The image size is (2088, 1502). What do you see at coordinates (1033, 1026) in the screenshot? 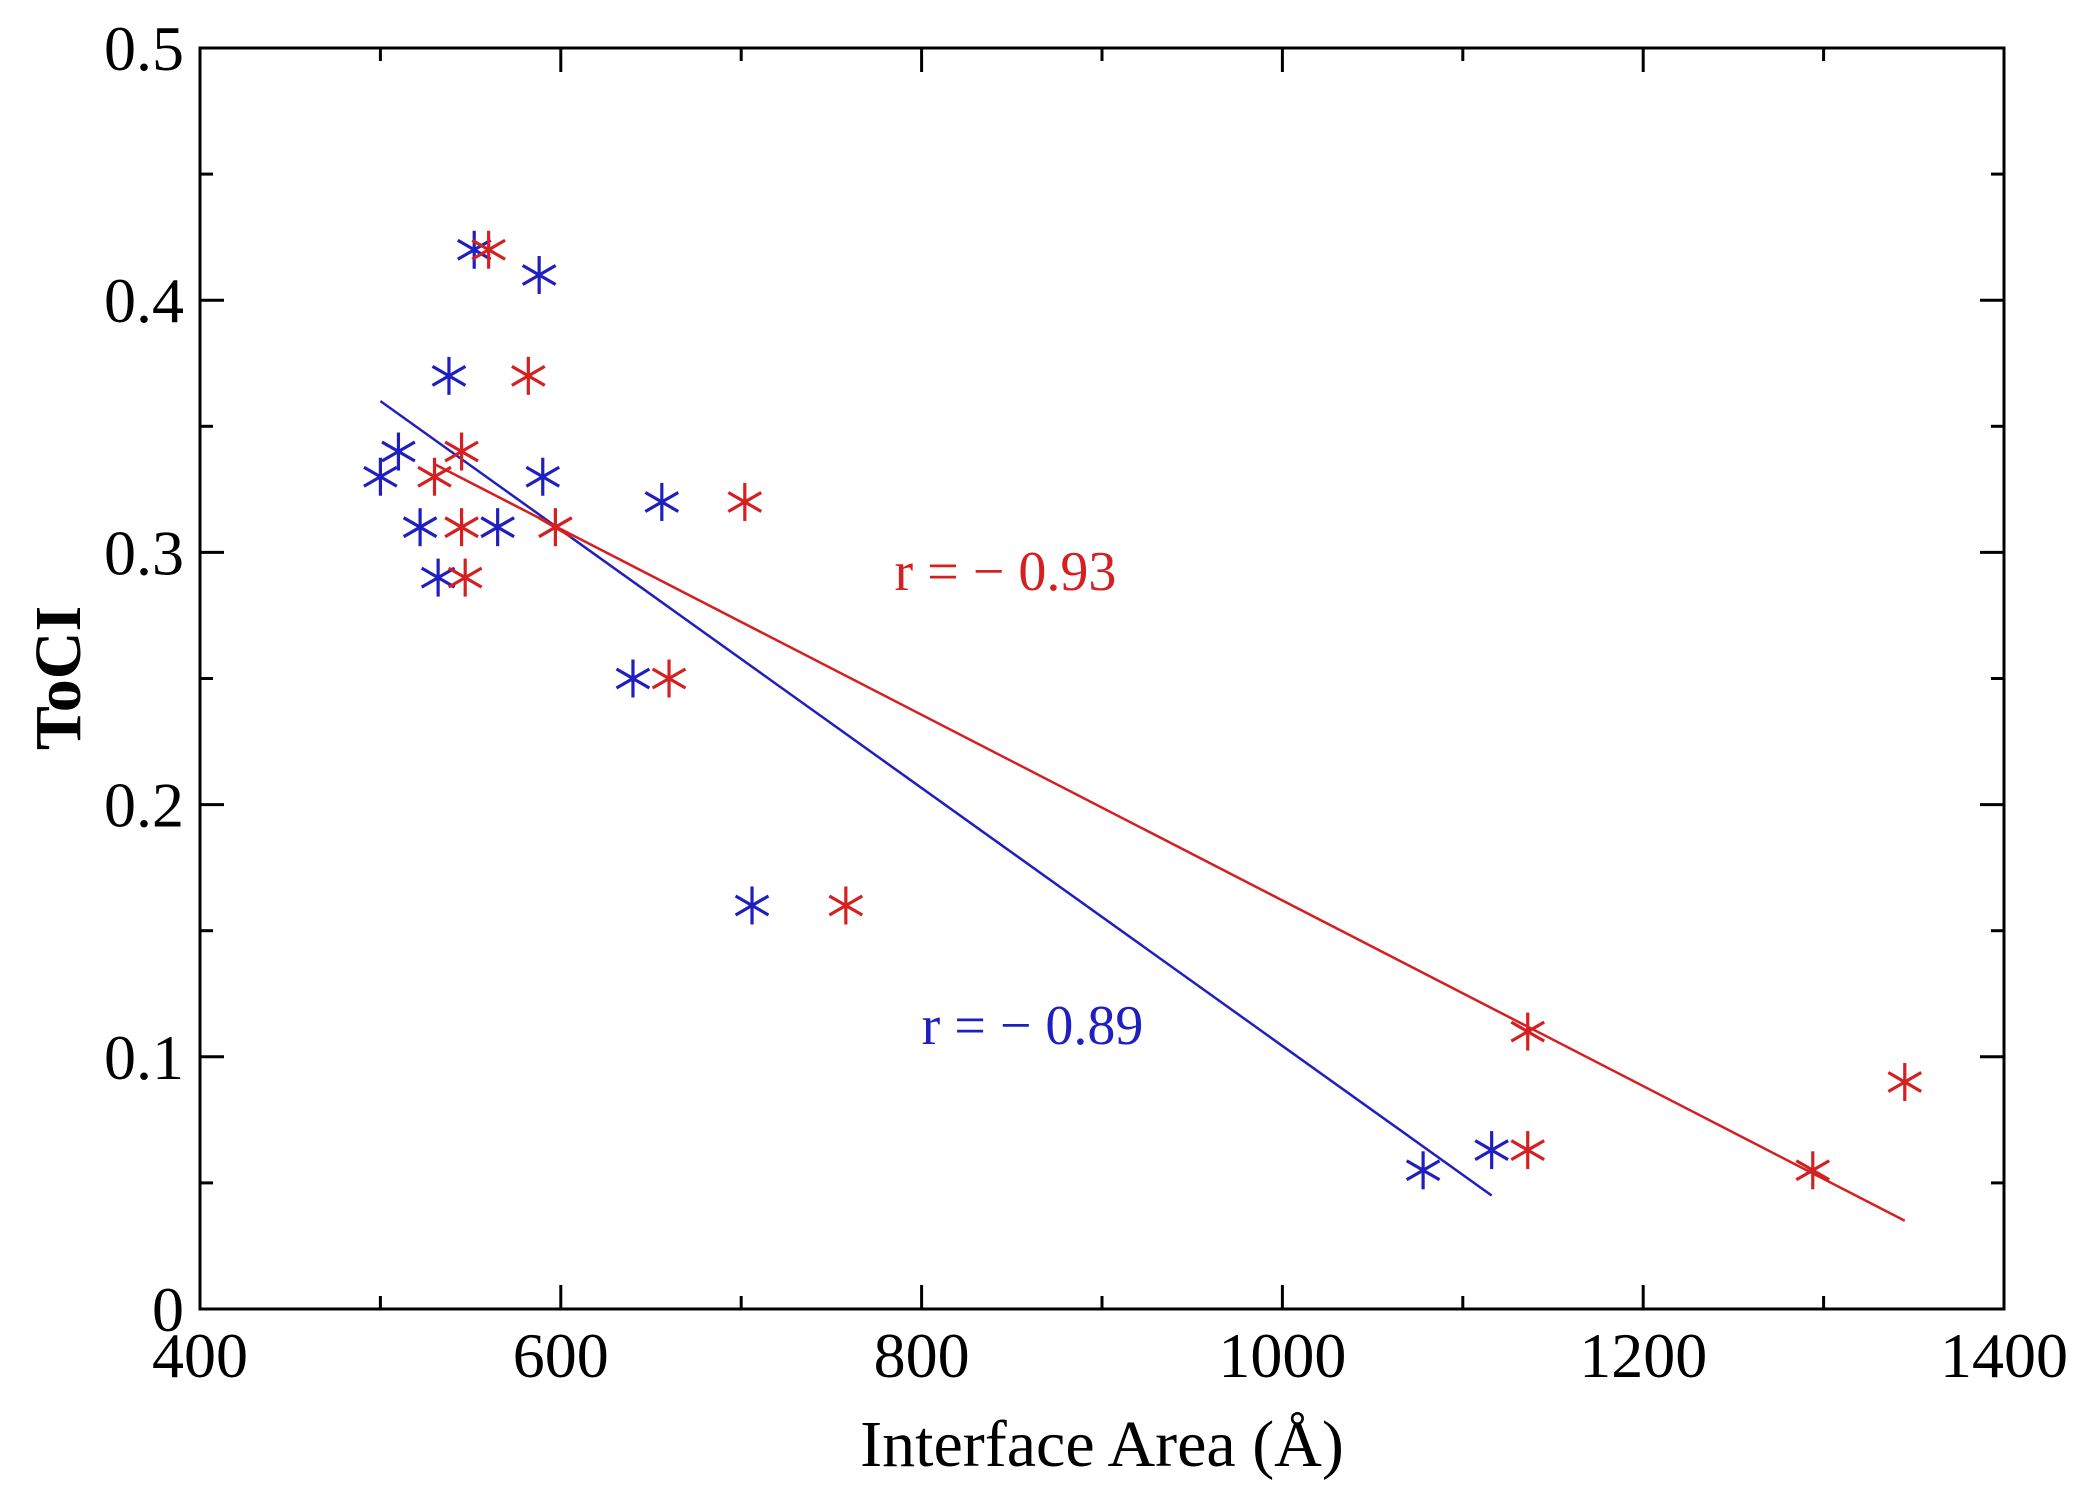
I see `blue-correlation-label: r = − 0.89` at bounding box center [1033, 1026].